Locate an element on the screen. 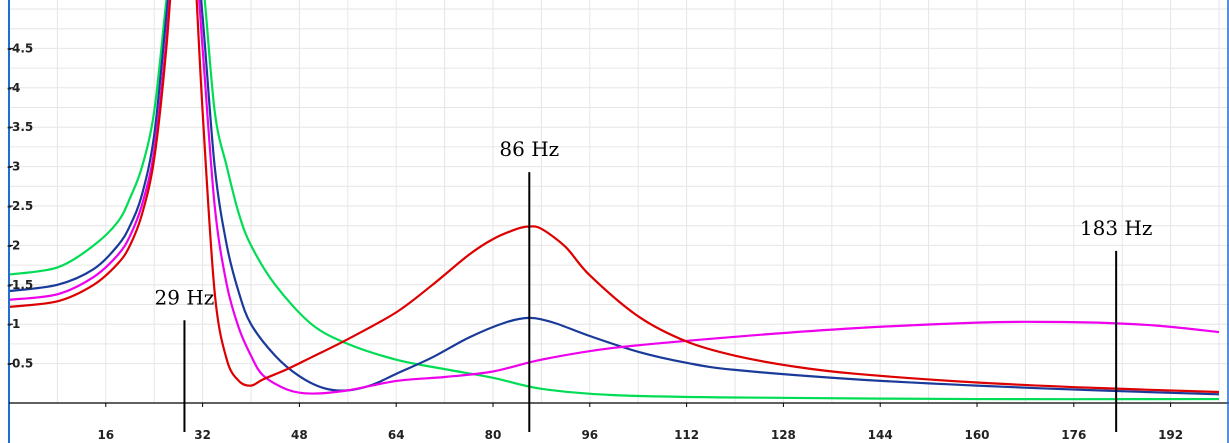 The image size is (1229, 443). y-tick-label: -1.5 is located at coordinates (20, 285).